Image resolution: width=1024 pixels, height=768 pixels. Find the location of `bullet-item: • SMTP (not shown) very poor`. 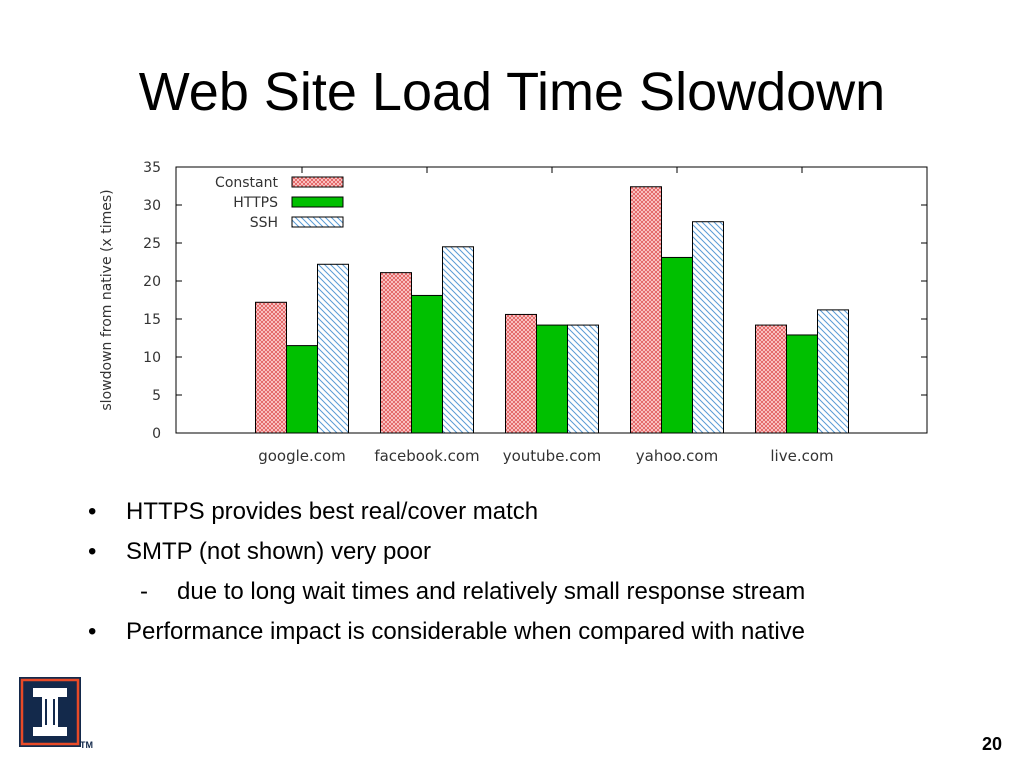

bullet-item: • SMTP (not shown) very poor is located at coordinates (446, 552).